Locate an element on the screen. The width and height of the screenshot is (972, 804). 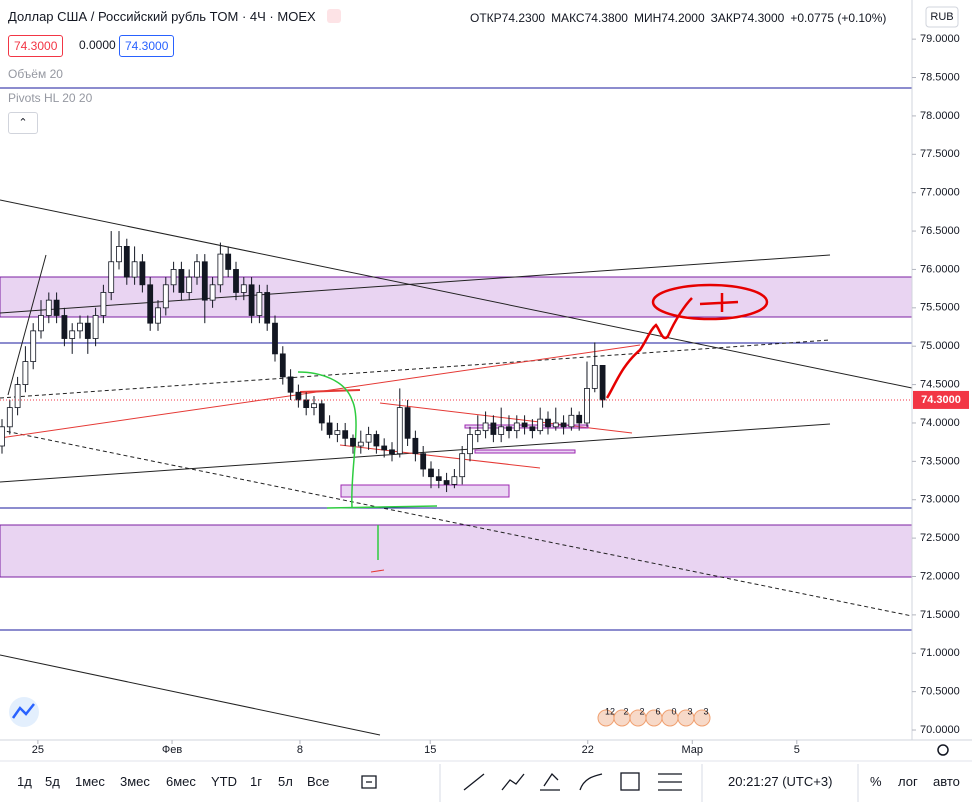
y-tick-label: 77.5000 is located at coordinates (940, 154).